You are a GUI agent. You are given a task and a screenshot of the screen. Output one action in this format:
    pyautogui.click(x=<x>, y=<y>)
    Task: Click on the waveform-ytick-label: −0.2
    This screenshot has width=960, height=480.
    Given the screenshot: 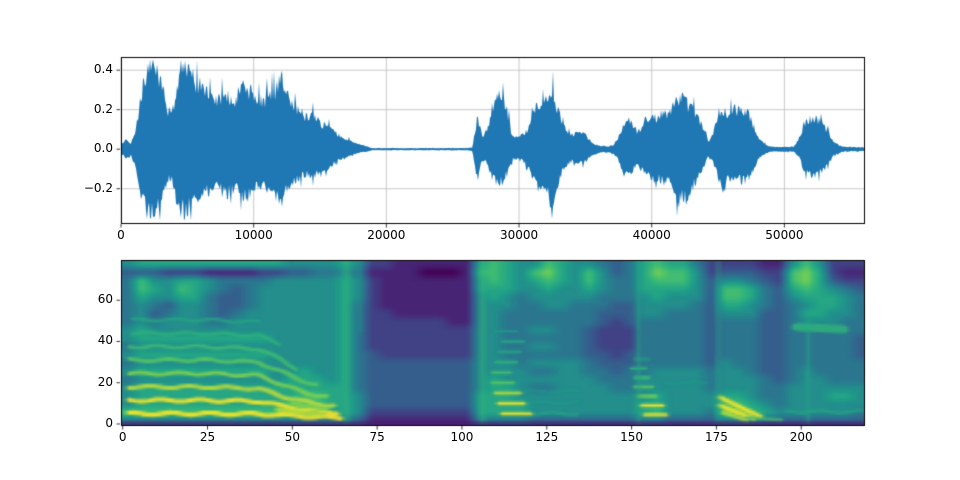 What is the action you would take?
    pyautogui.click(x=98, y=188)
    